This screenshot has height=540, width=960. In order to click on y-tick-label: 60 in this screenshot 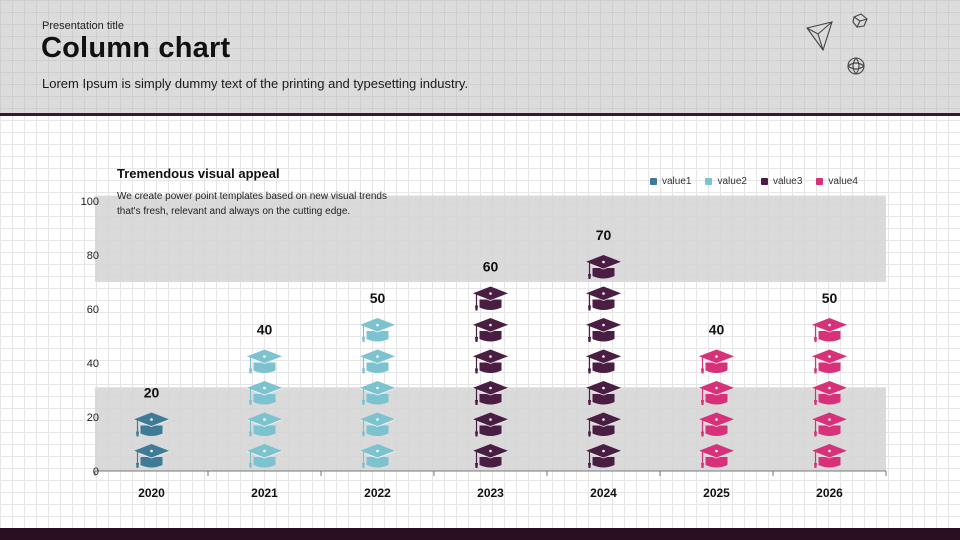, I will do `click(93, 310)`.